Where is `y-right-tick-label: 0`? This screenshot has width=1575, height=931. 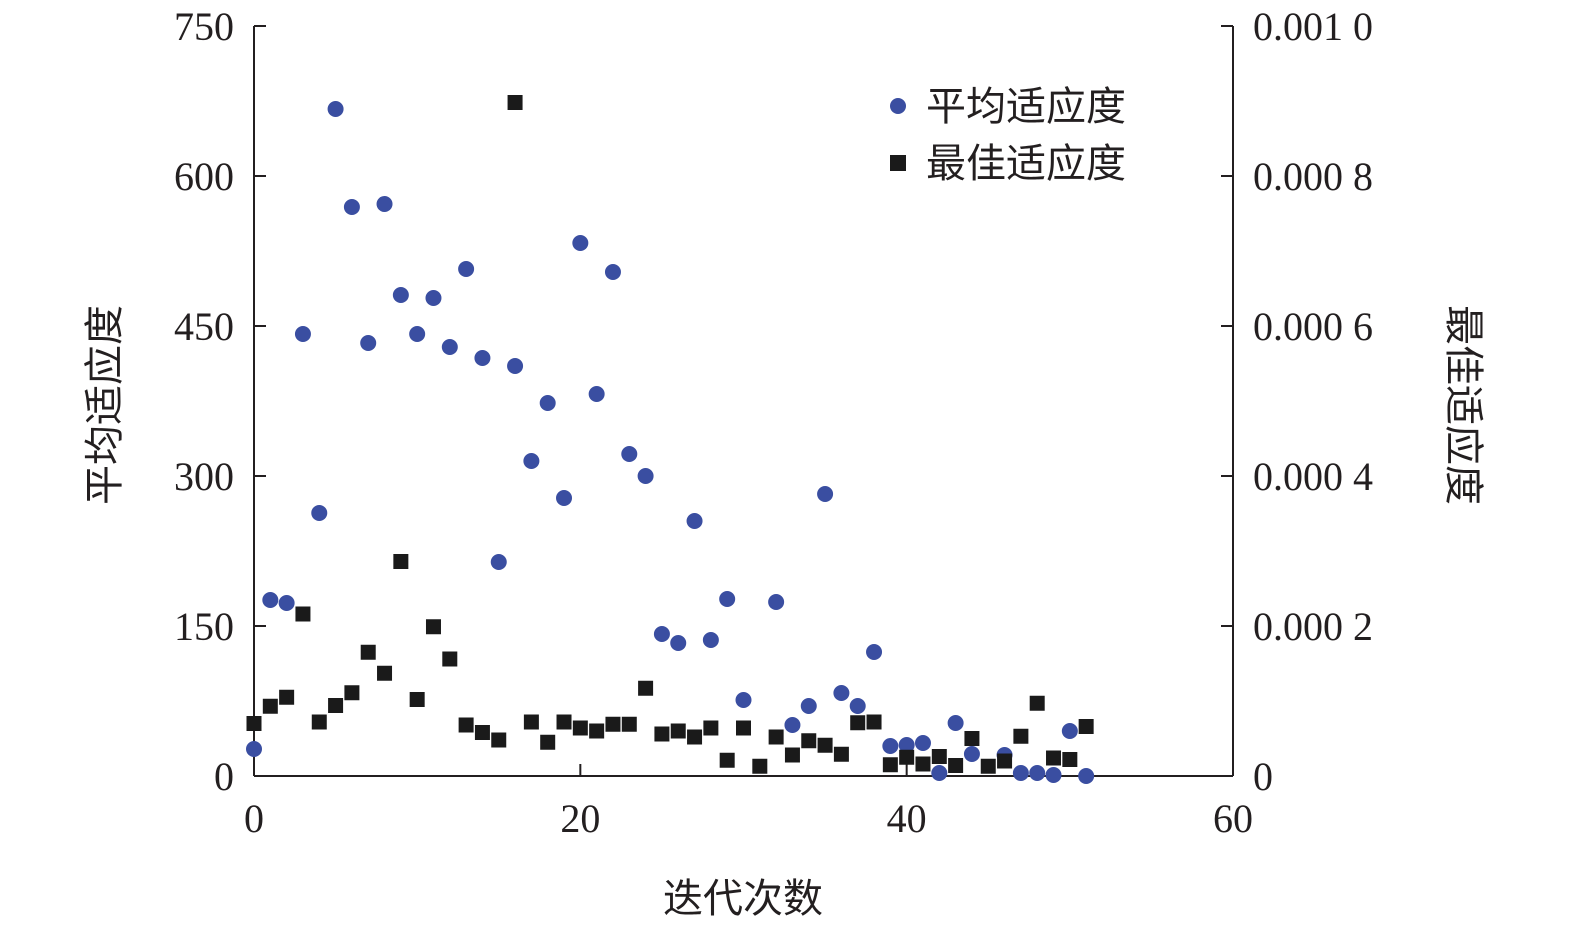 y-right-tick-label: 0 is located at coordinates (1263, 776).